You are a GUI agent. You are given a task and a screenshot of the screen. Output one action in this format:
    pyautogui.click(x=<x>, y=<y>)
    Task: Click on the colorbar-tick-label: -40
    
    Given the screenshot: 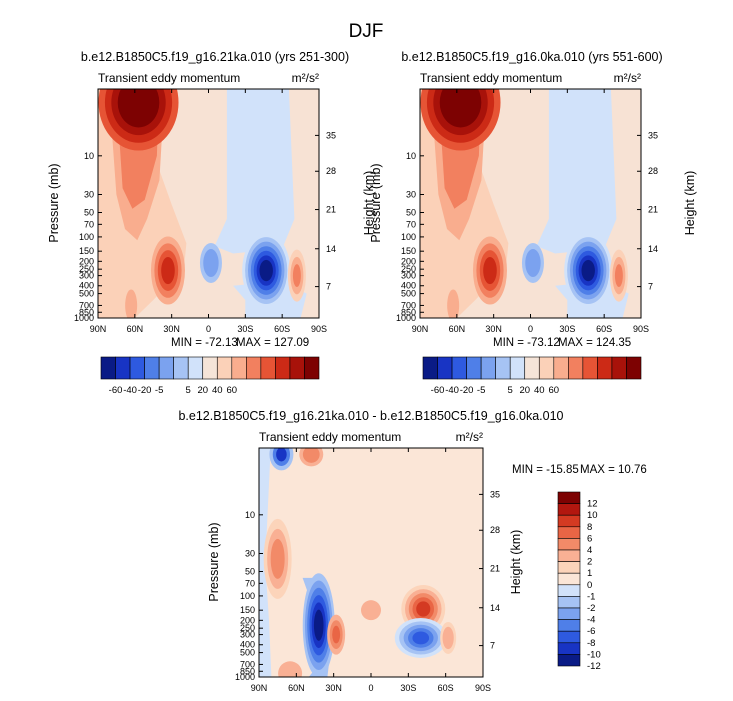 What is the action you would take?
    pyautogui.click(x=130, y=390)
    